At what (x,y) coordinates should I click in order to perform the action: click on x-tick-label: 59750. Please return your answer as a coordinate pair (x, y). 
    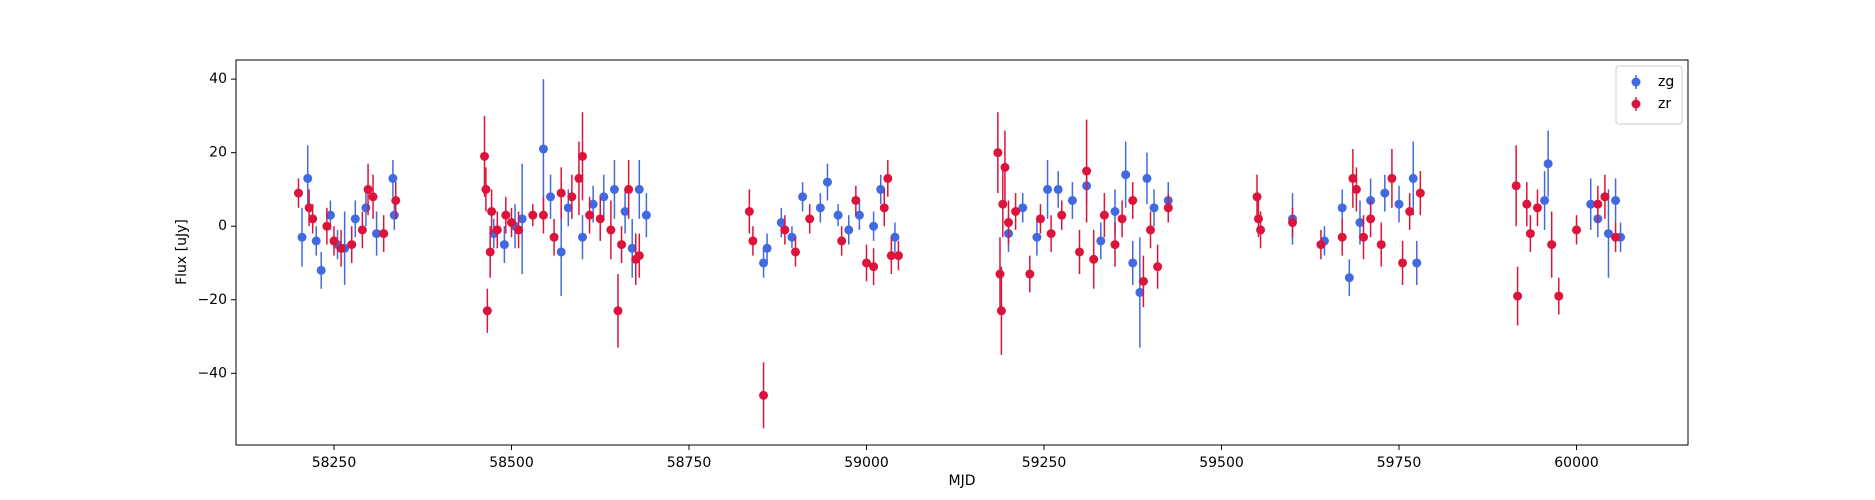
    Looking at the image, I should click on (1399, 463).